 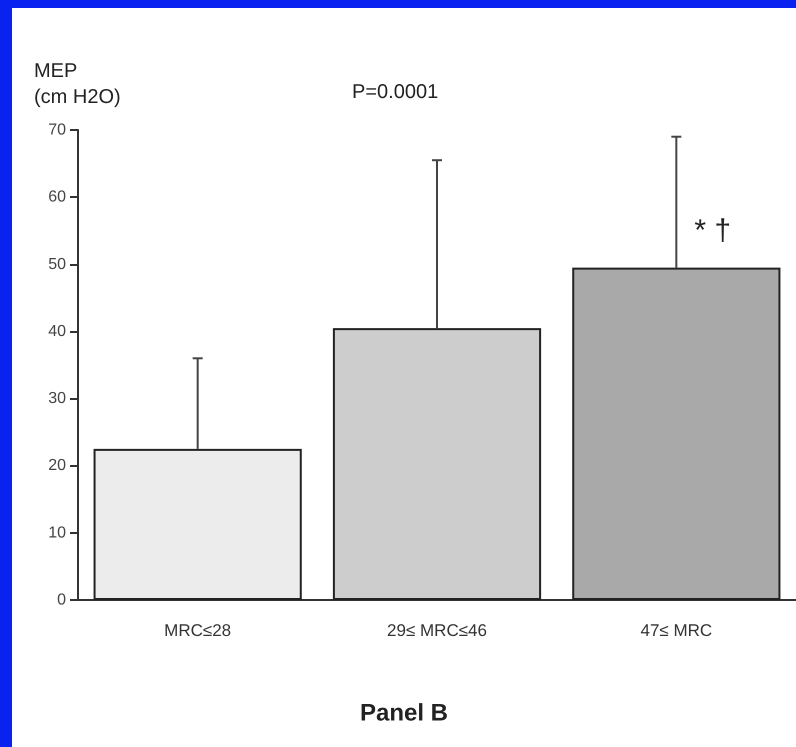 I want to click on y-tick-label: 0, so click(x=61, y=600).